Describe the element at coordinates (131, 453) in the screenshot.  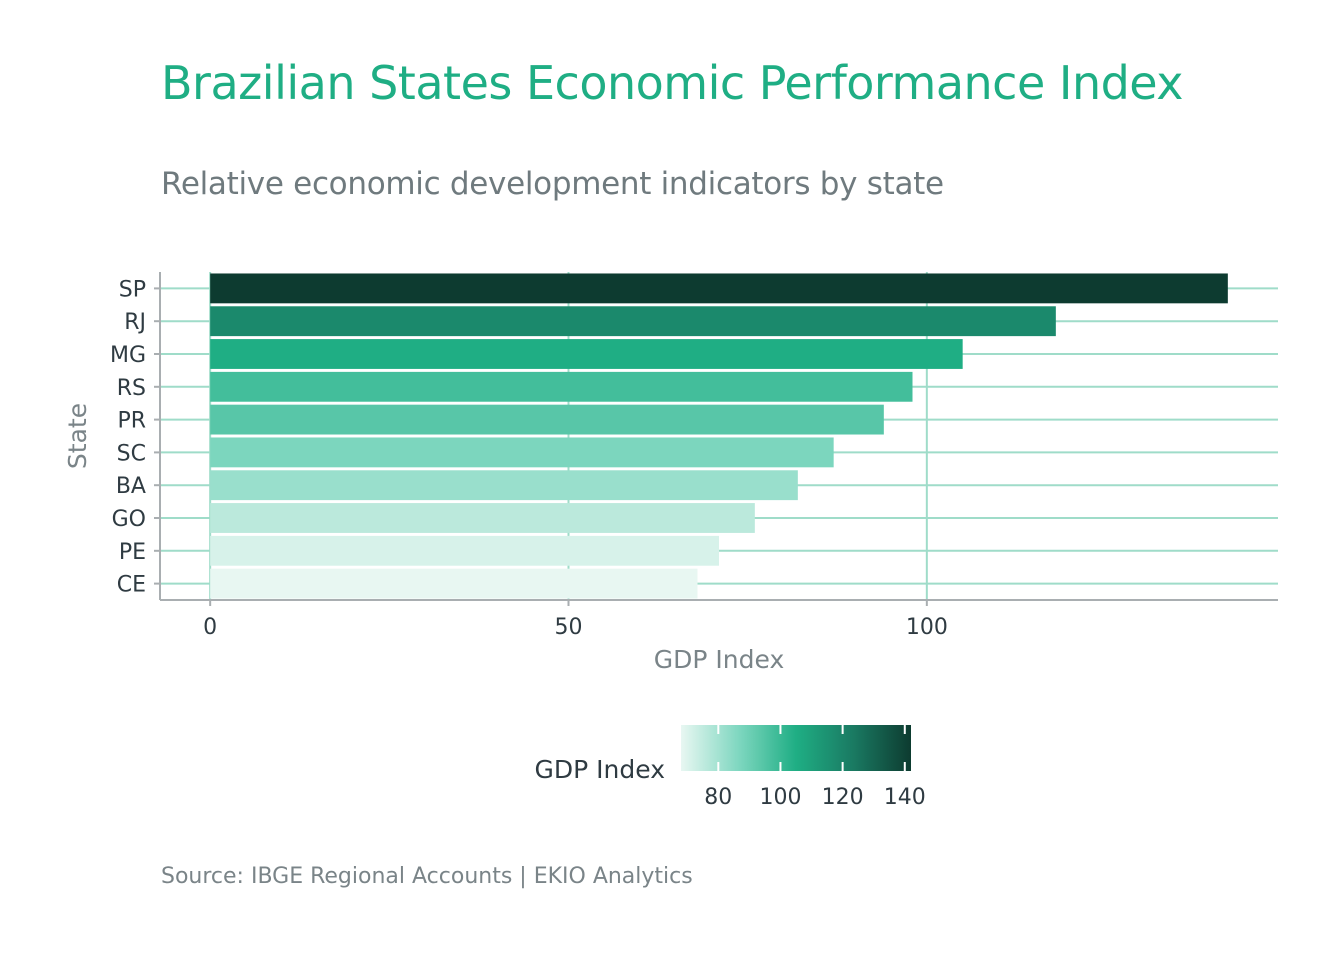
I see `y-tick-label: SC` at that location.